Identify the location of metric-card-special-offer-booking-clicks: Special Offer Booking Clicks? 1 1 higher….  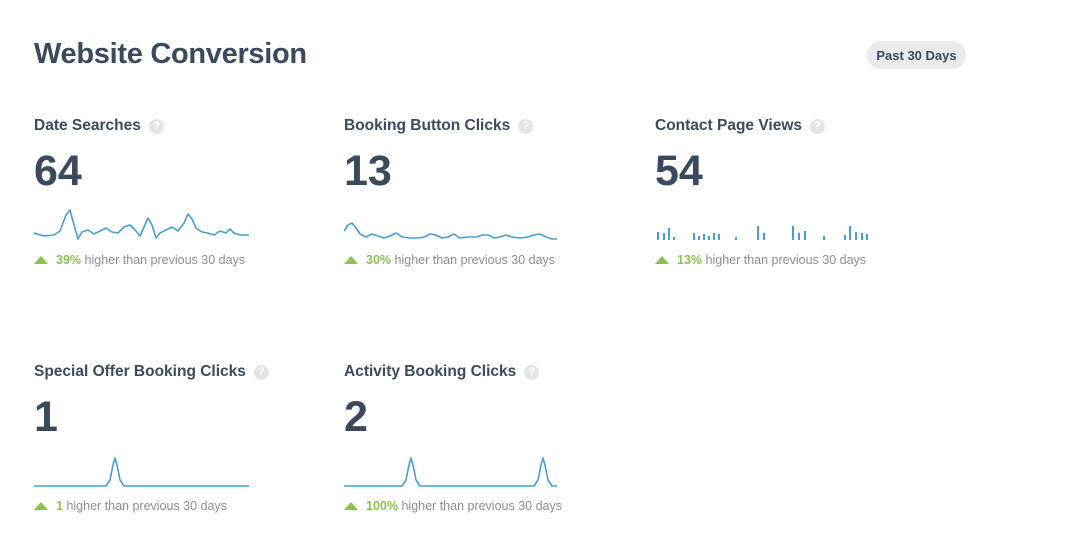
(154, 438).